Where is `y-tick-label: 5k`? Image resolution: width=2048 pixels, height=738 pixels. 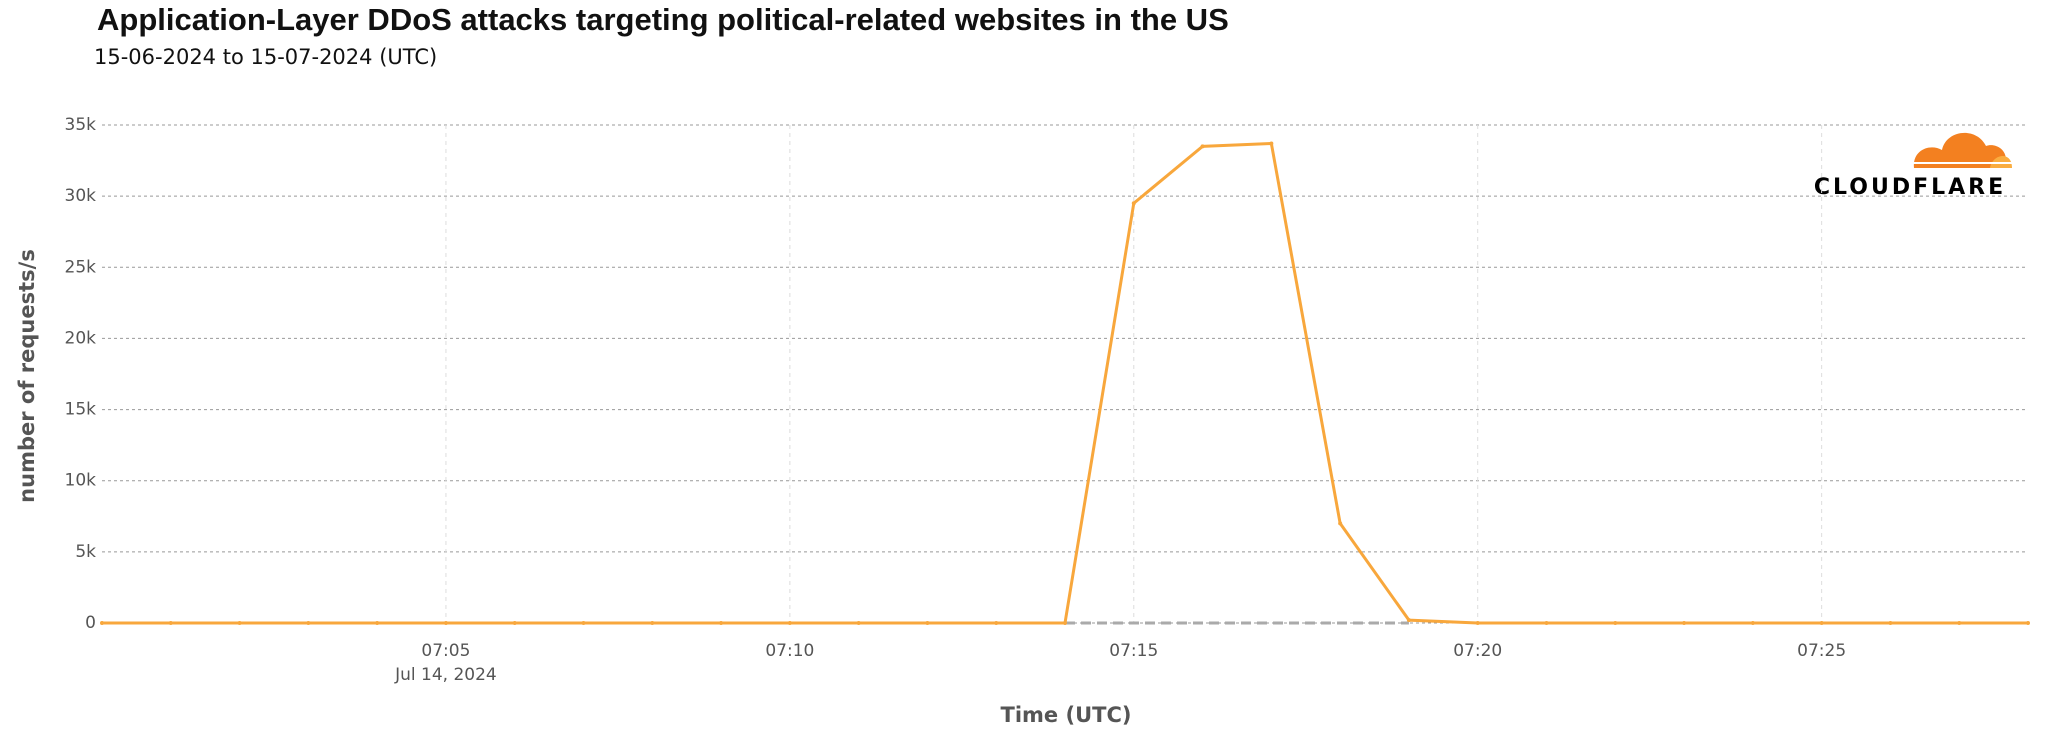
y-tick-label: 5k is located at coordinates (85, 552).